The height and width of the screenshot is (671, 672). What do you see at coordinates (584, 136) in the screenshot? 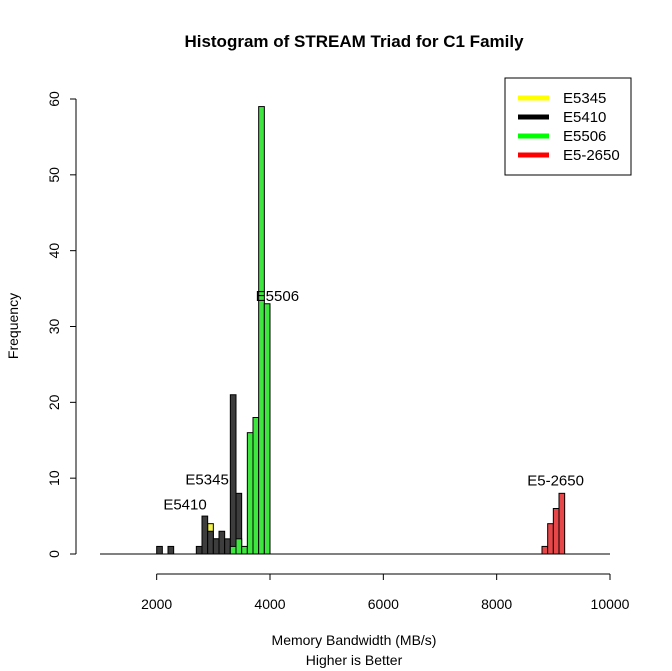
I see `legend-entry-label: E5506` at bounding box center [584, 136].